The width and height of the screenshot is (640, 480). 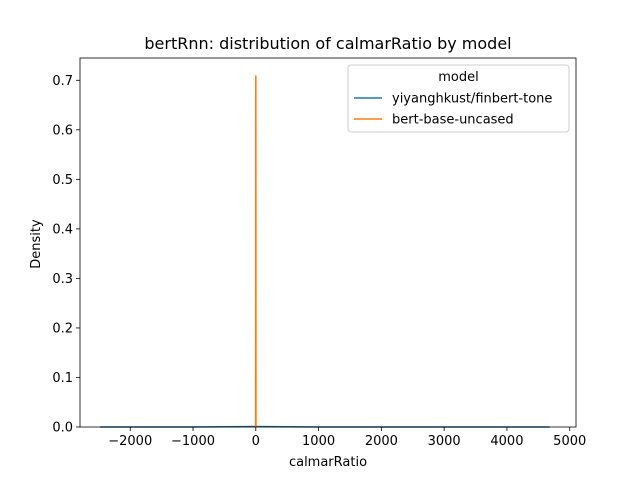 What do you see at coordinates (444, 441) in the screenshot?
I see `x-tick-label: 3000` at bounding box center [444, 441].